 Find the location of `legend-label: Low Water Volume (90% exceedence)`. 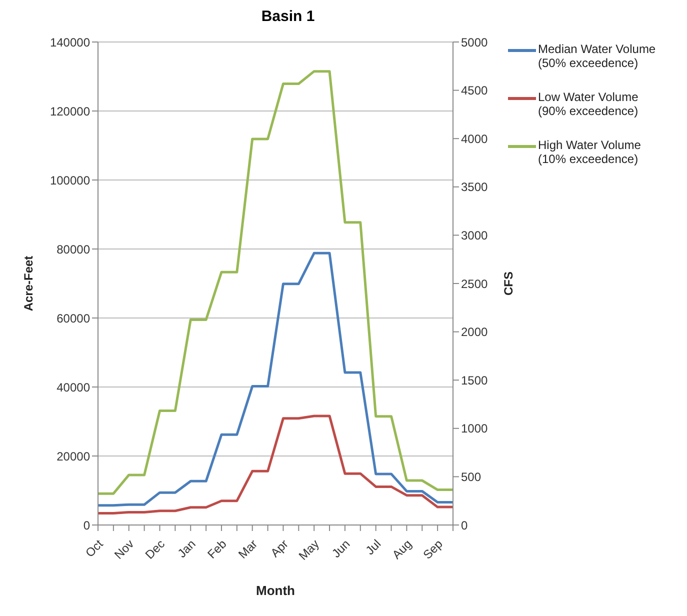

legend-label: Low Water Volume (90% exceedence) is located at coordinates (589, 104).